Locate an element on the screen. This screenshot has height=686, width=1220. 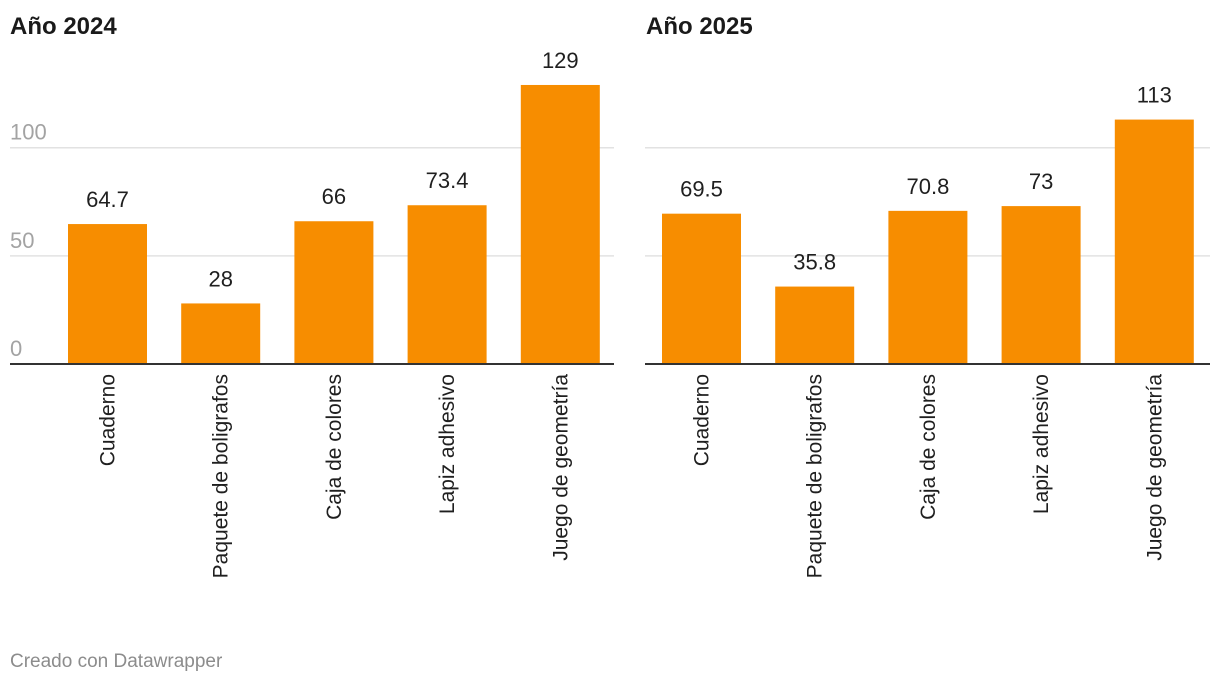
data-label: 64.7 is located at coordinates (107, 199).